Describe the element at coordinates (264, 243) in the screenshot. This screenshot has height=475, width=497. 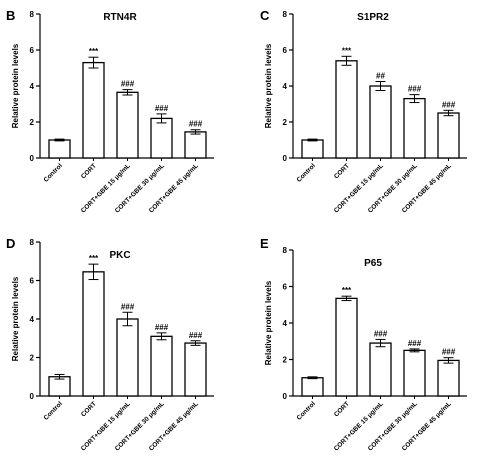
I see `panel-letter: E` at that location.